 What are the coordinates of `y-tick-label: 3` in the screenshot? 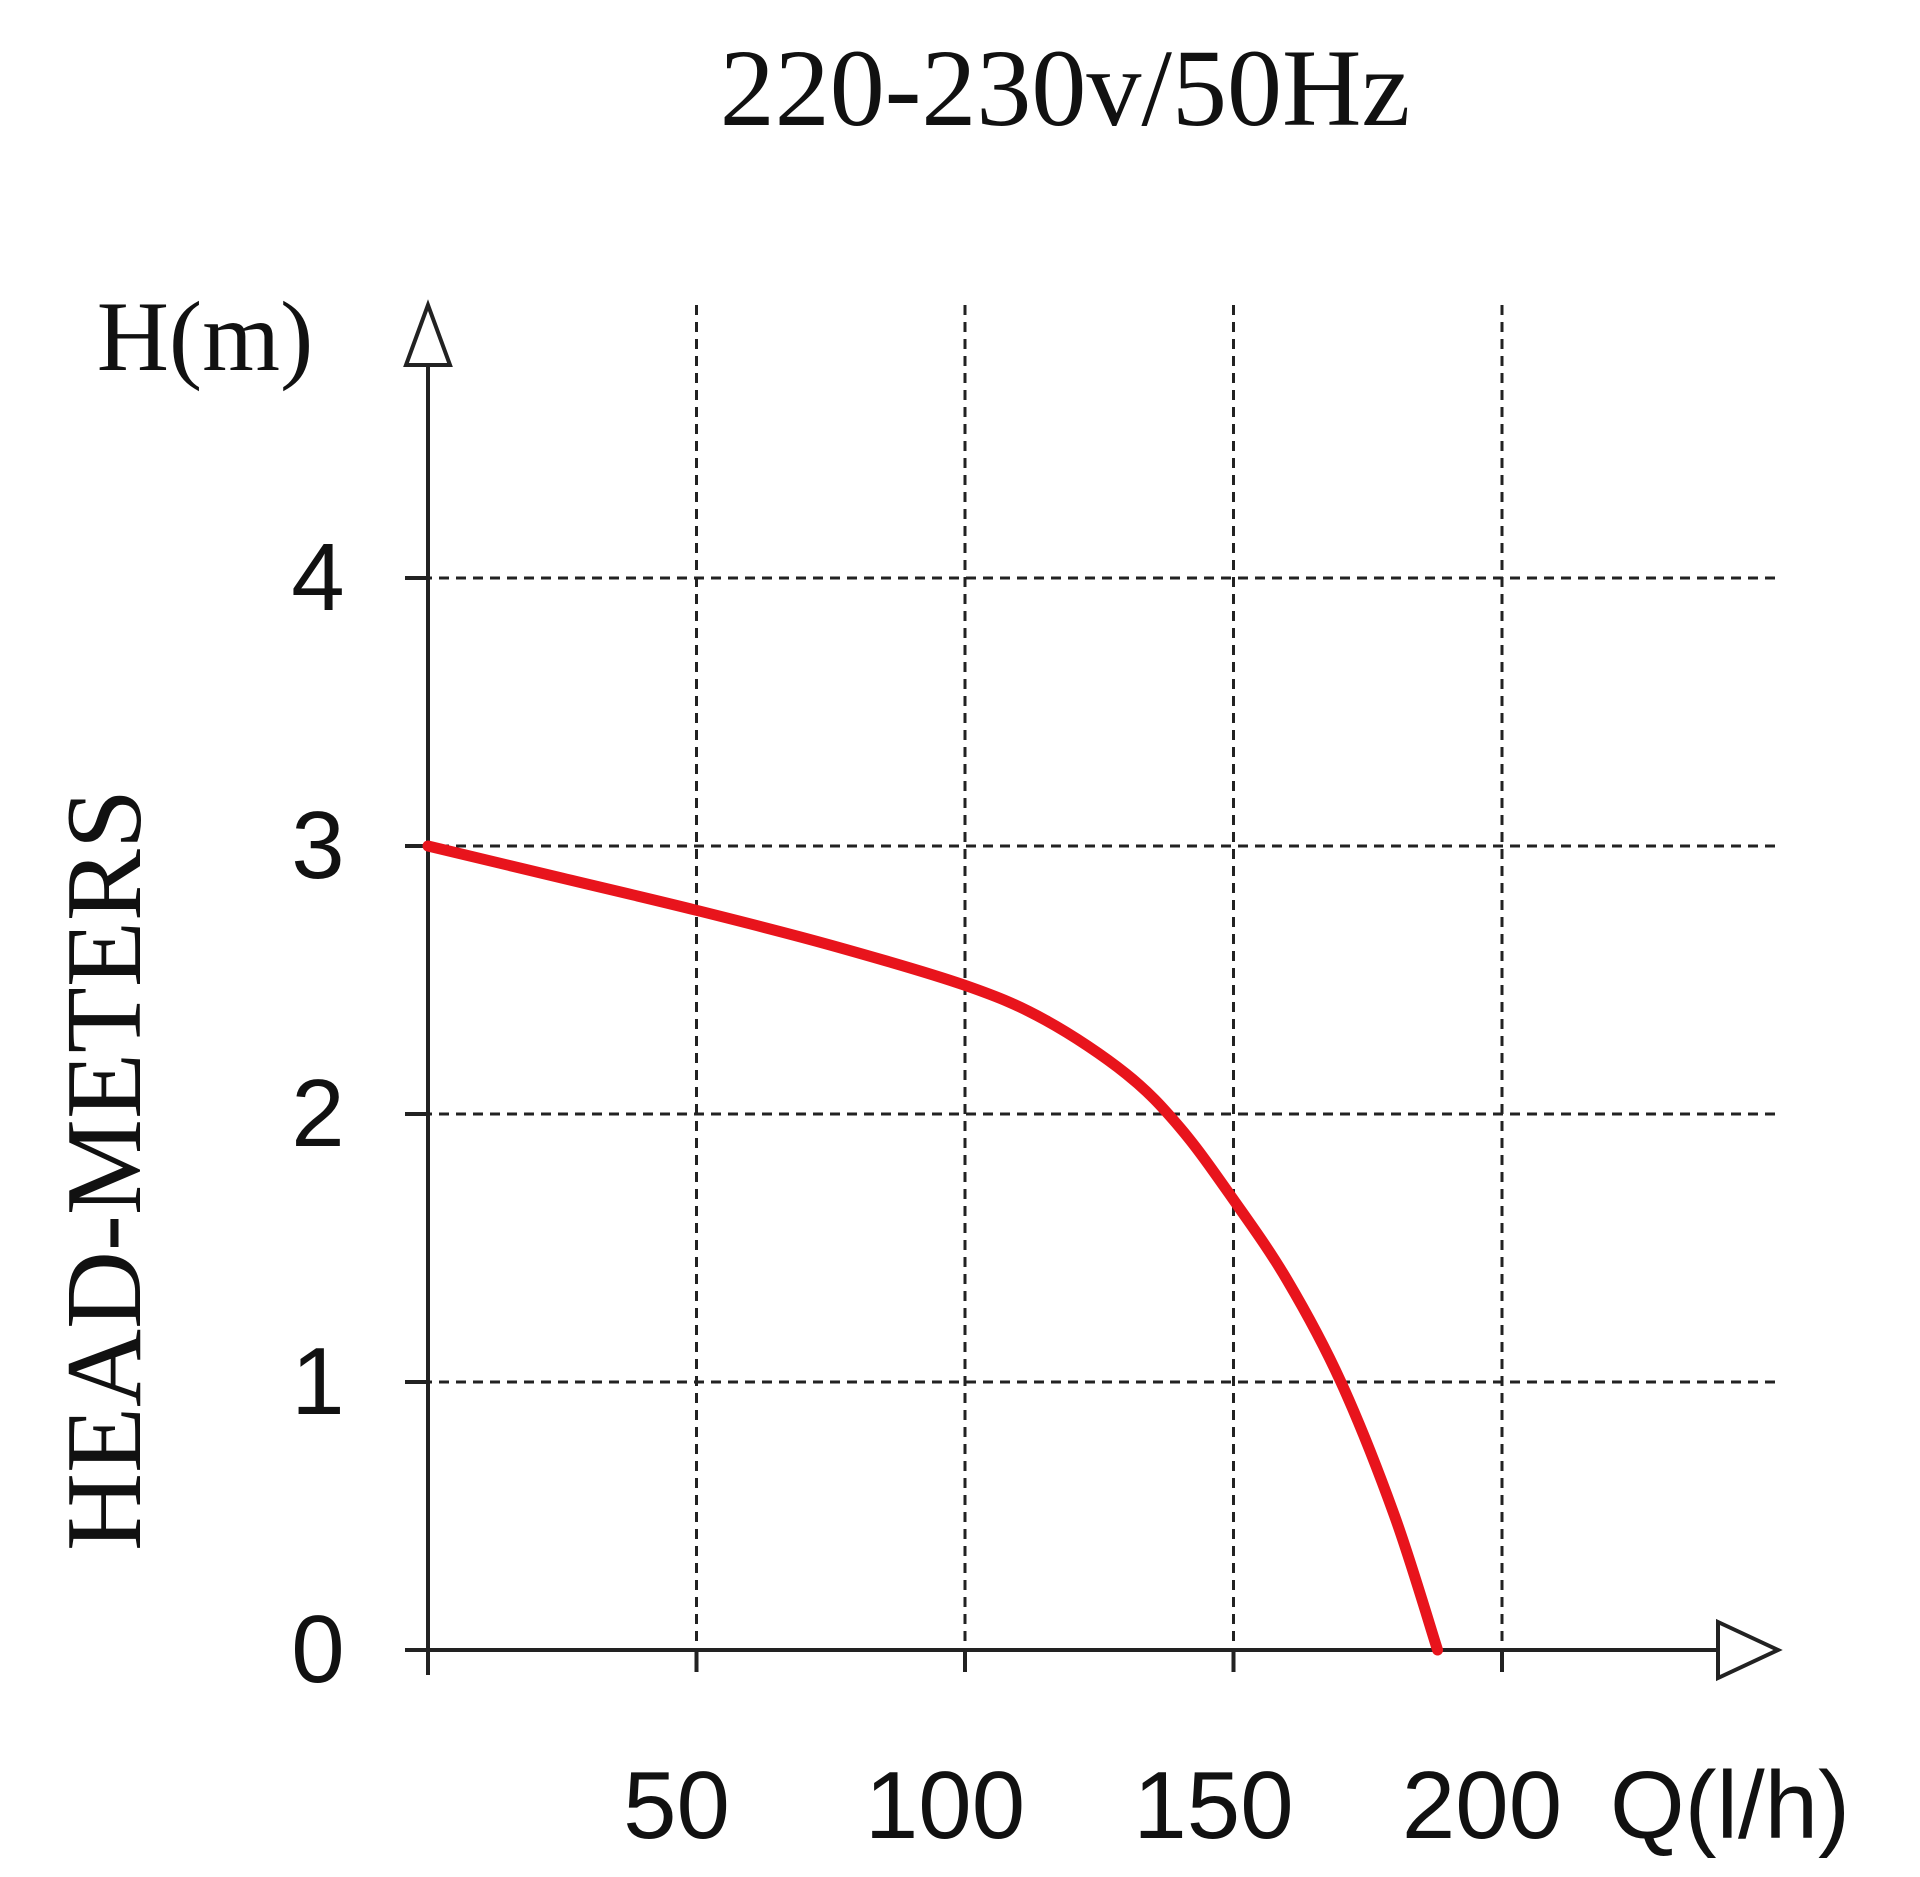 It's located at (317, 845).